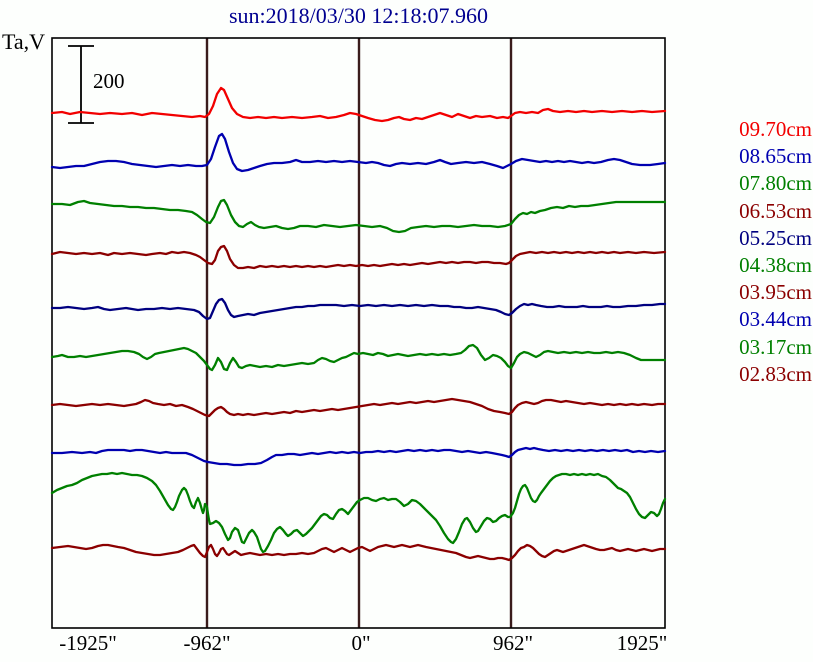 This screenshot has width=813, height=662. I want to click on scale-bar, so click(81, 84).